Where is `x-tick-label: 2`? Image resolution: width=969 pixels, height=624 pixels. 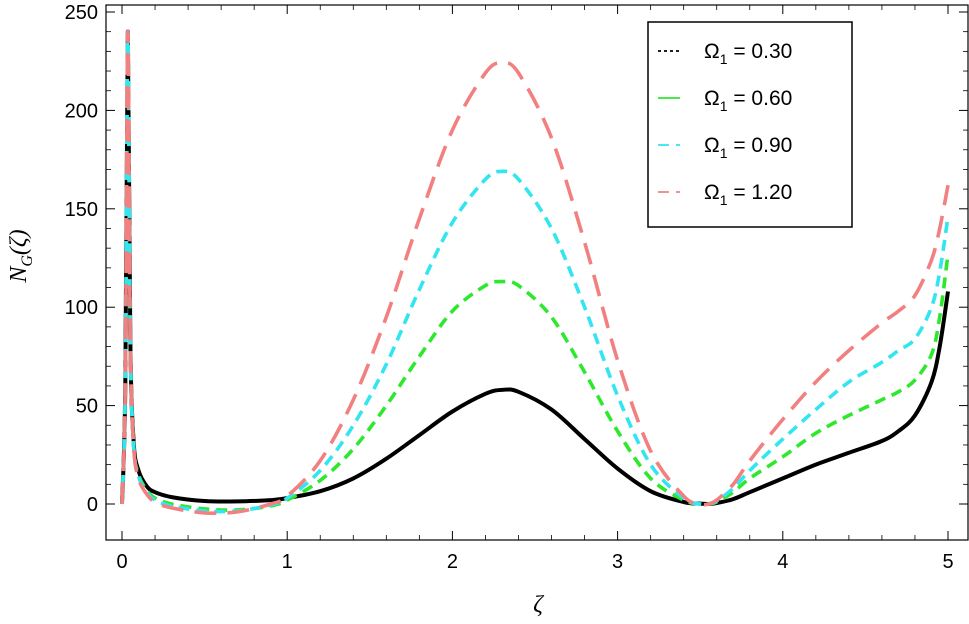 x-tick-label: 2 is located at coordinates (452, 562).